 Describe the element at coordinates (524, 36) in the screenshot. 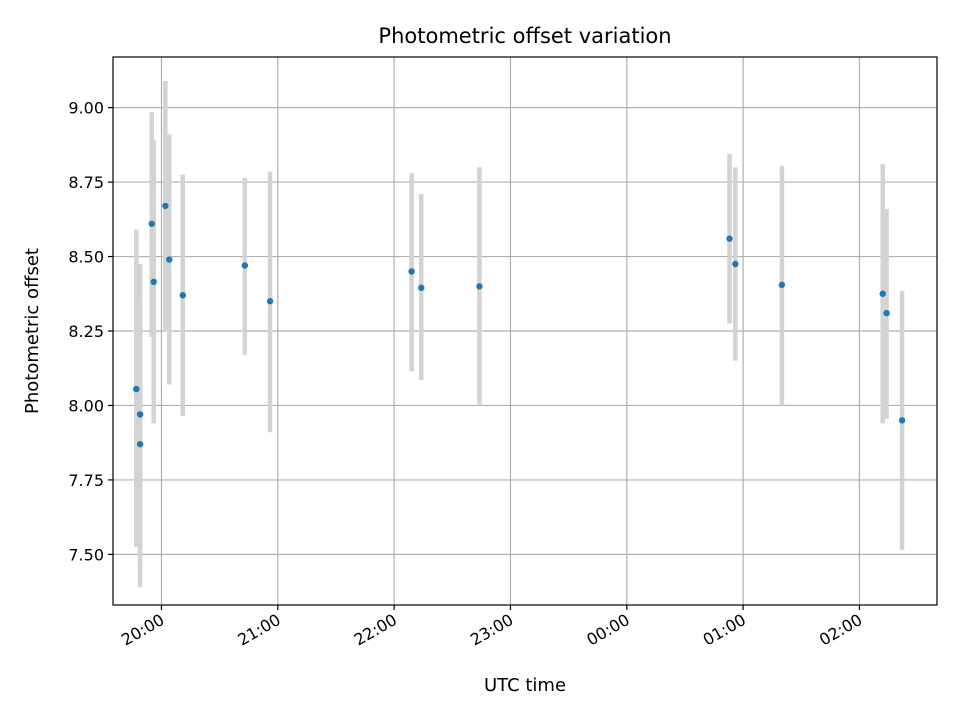

I see `chart-title: Photometric offset variation` at that location.